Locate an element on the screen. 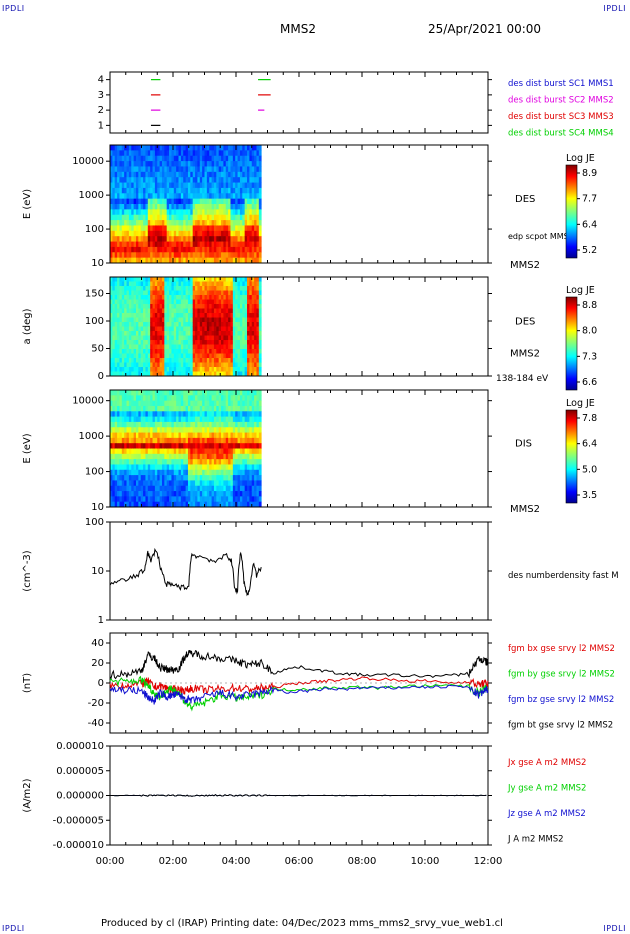 The height and width of the screenshot is (934, 630). legend-entry: des numberdensity fast M is located at coordinates (563, 576).